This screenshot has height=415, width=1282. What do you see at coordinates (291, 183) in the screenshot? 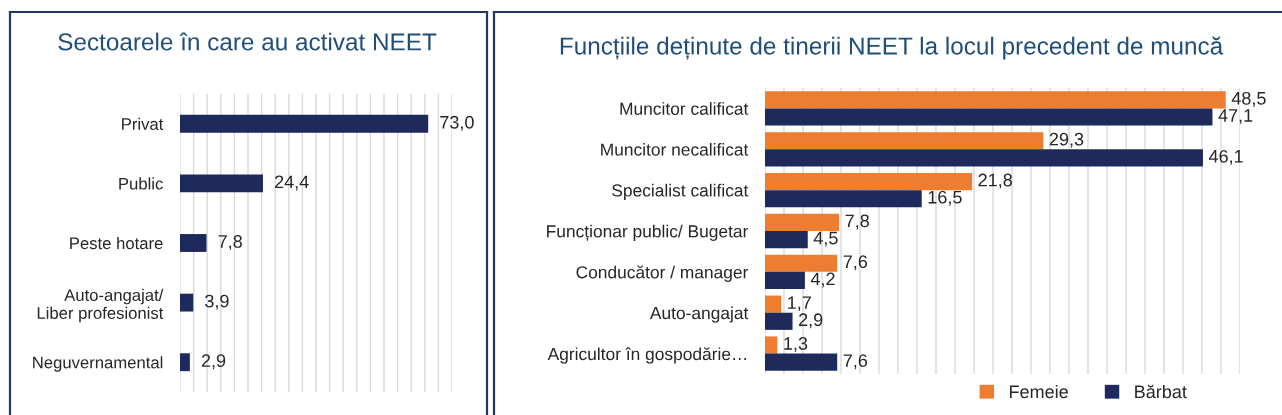
I see `data-label: 24,4` at bounding box center [291, 183].